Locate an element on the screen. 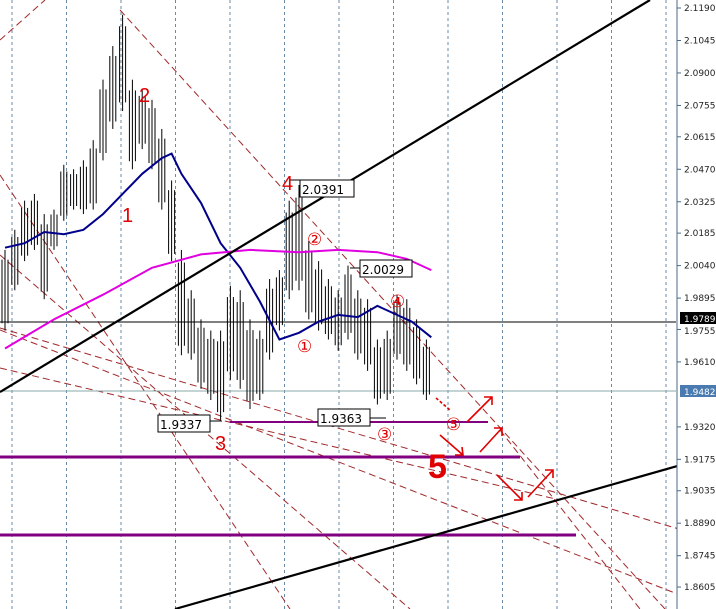  axis-tick-label: 2.1190 is located at coordinates (700, 9).